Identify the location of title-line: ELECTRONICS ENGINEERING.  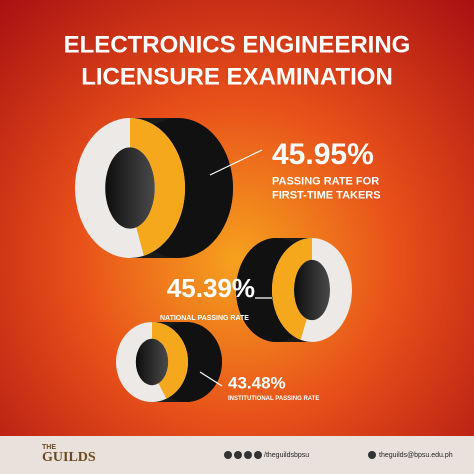
(237, 44).